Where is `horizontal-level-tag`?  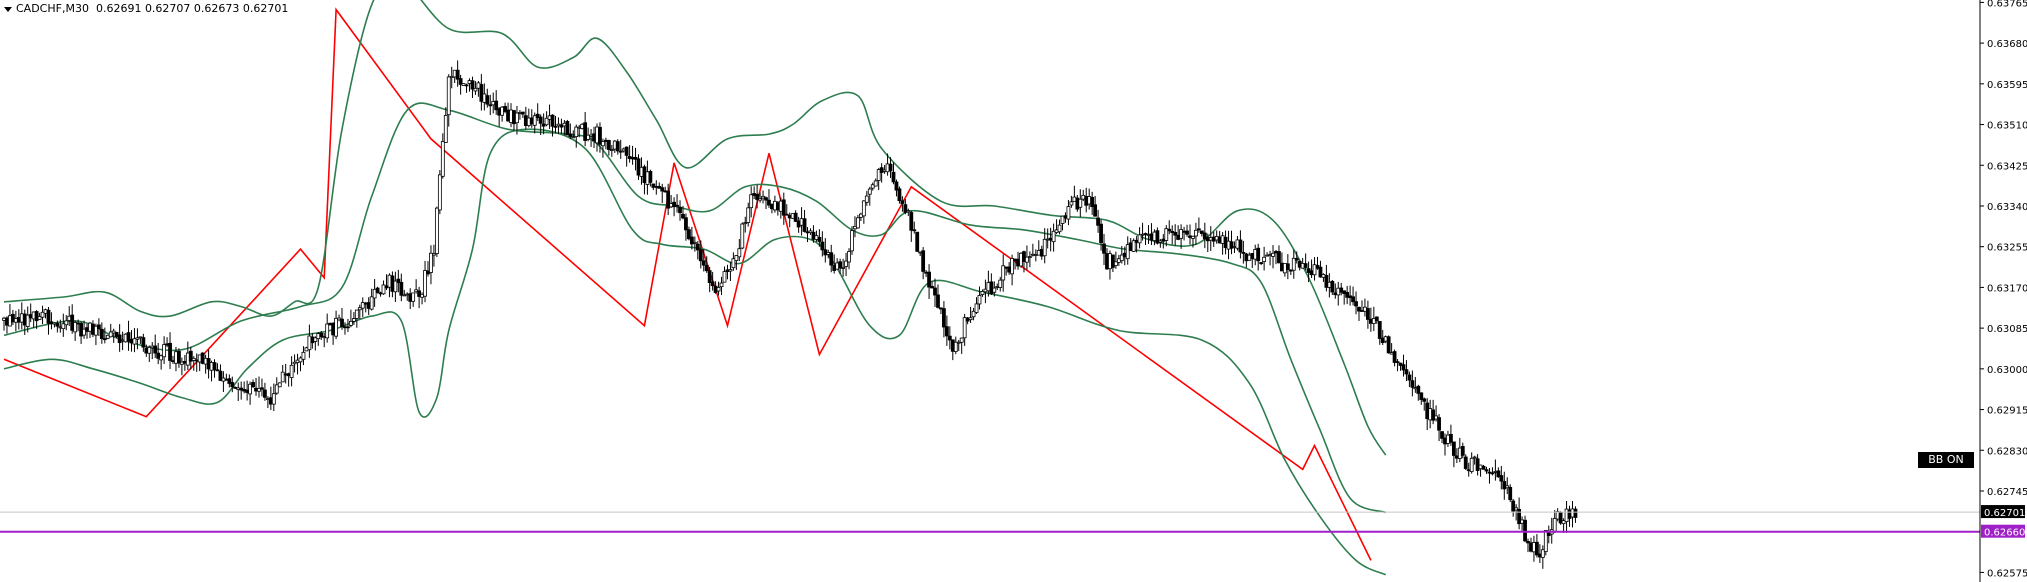
horizontal-level-tag is located at coordinates (2003, 531).